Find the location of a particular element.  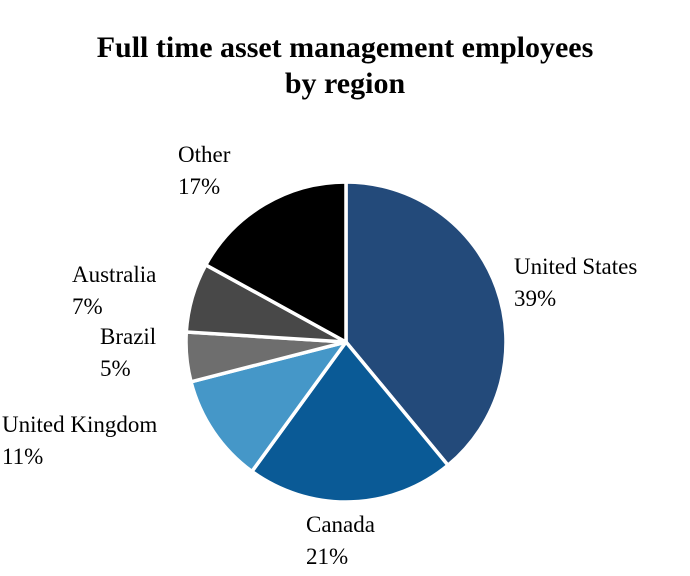

chart-title-line-1: Full time asset management employees is located at coordinates (345, 47).